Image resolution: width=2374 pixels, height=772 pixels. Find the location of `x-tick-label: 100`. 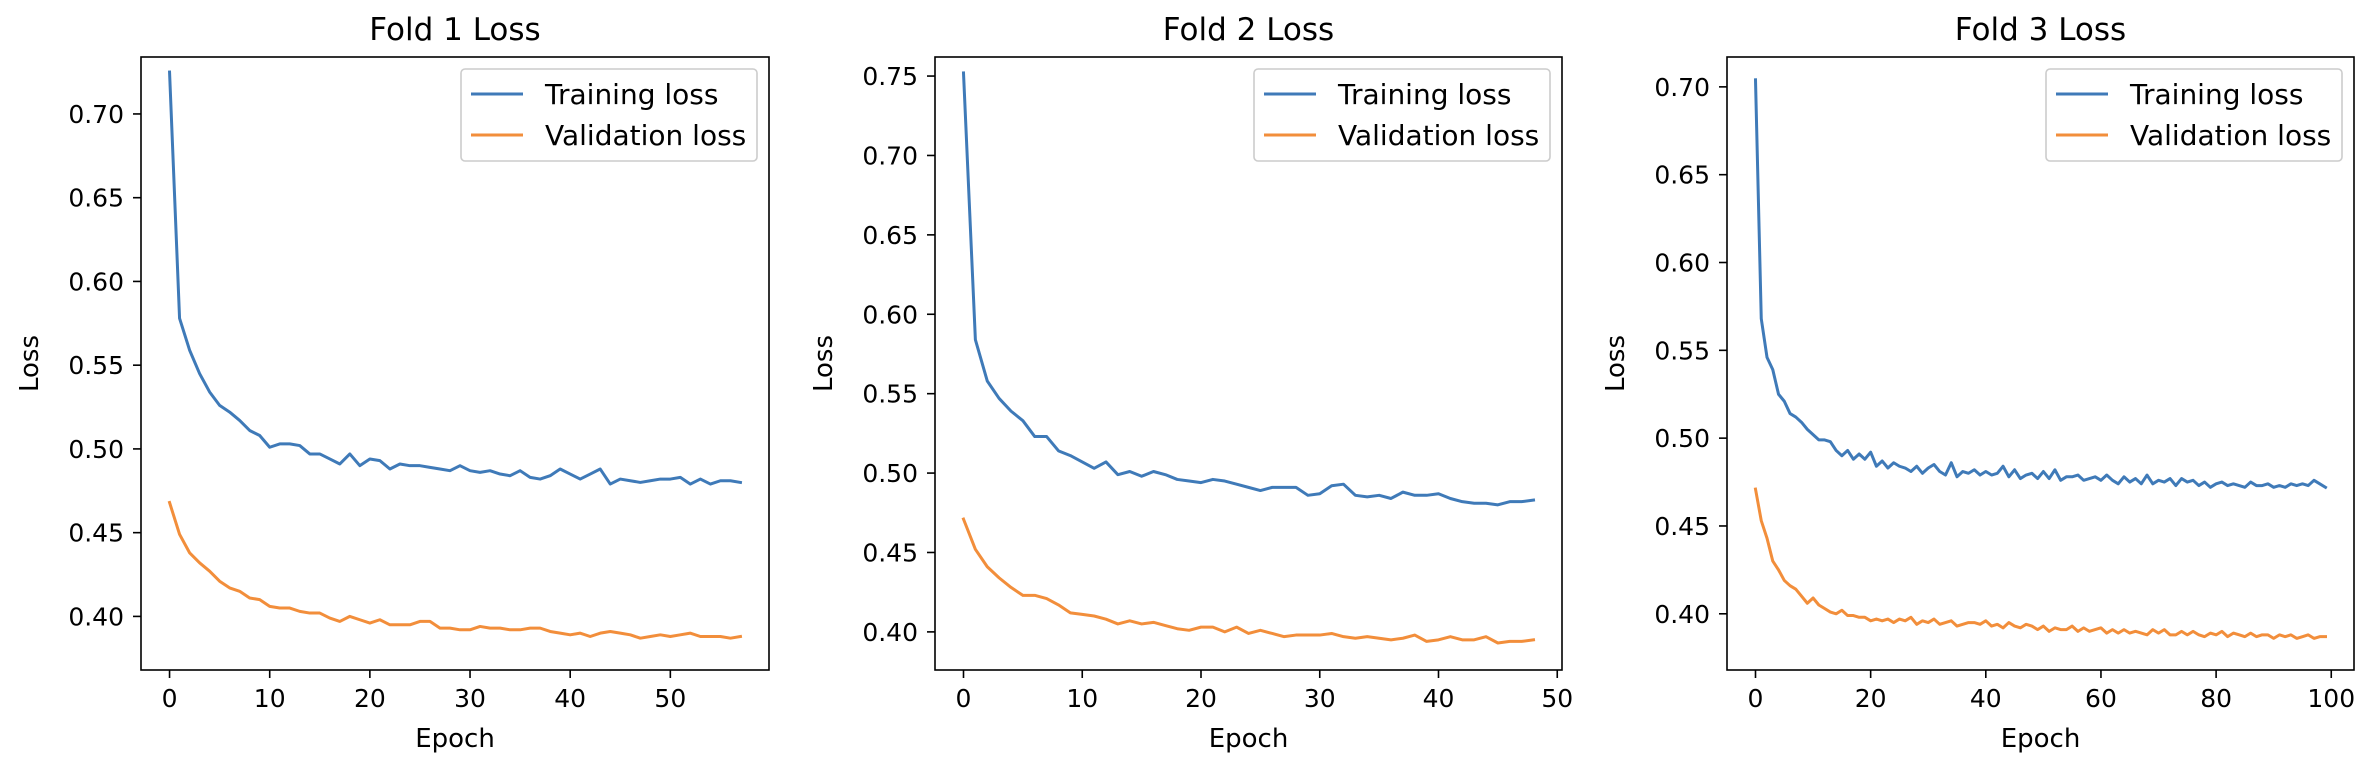

x-tick-label: 100 is located at coordinates (2331, 698).